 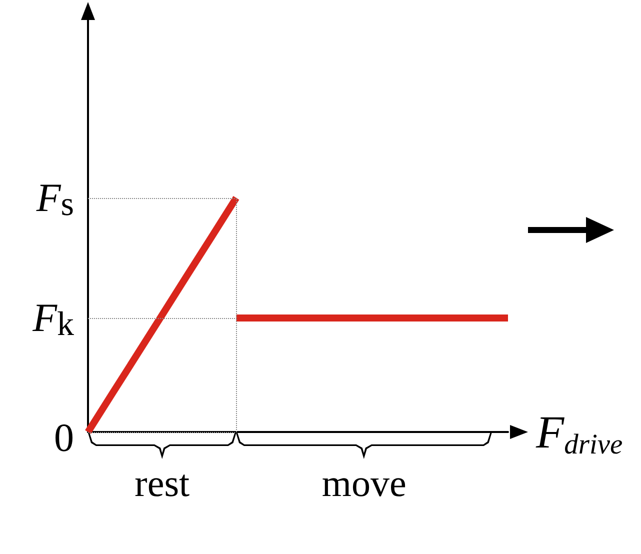 I want to click on text: move, so click(x=364, y=484).